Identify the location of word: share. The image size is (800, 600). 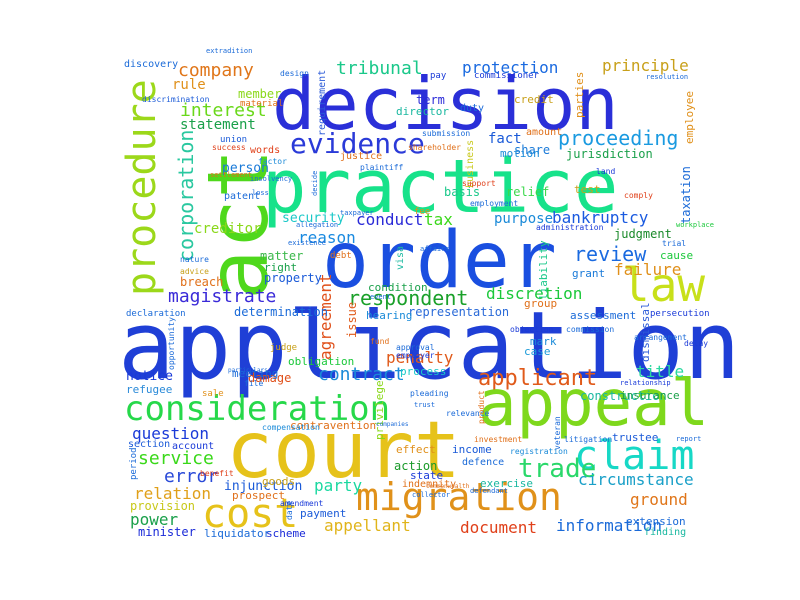
(532, 150).